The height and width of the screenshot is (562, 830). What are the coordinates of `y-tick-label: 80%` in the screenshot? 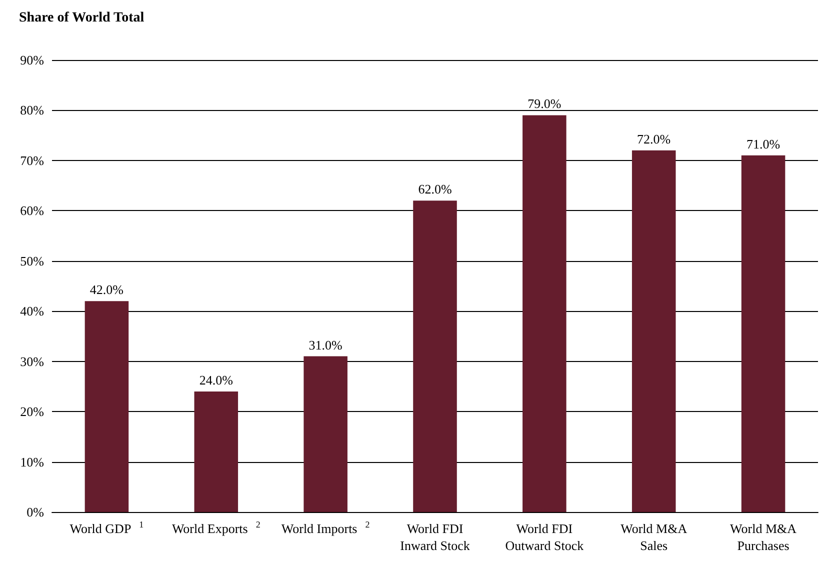 It's located at (32, 110).